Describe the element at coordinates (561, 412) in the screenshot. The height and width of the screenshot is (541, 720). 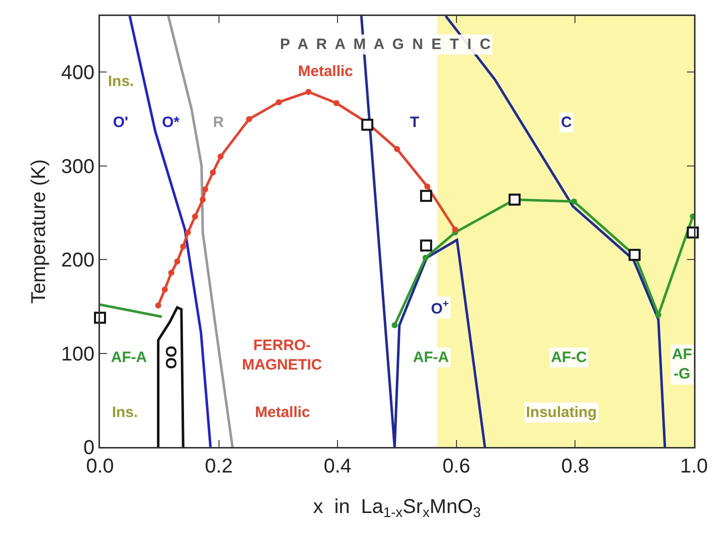
I see `annotation: Insulating` at that location.